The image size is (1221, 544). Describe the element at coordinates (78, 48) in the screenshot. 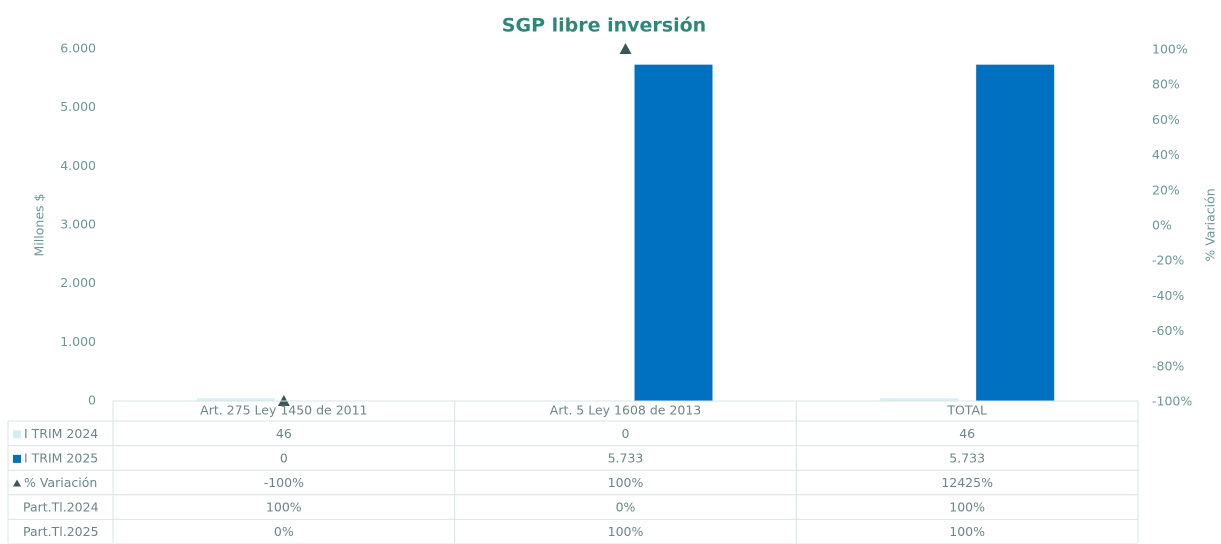

I see `y-tick-label: 6.000` at that location.